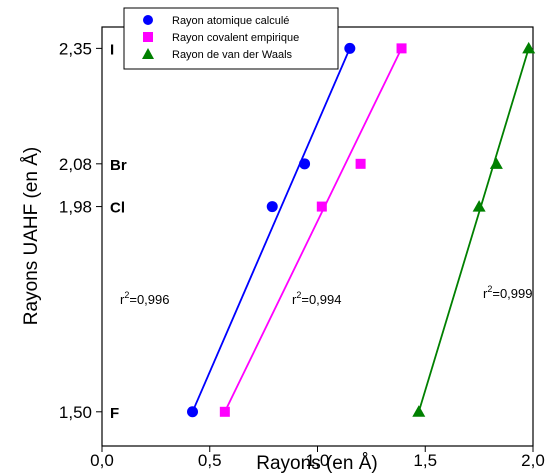 The width and height of the screenshot is (554, 473). I want to click on x-axis-title: Rayons (en Å), so click(316, 463).